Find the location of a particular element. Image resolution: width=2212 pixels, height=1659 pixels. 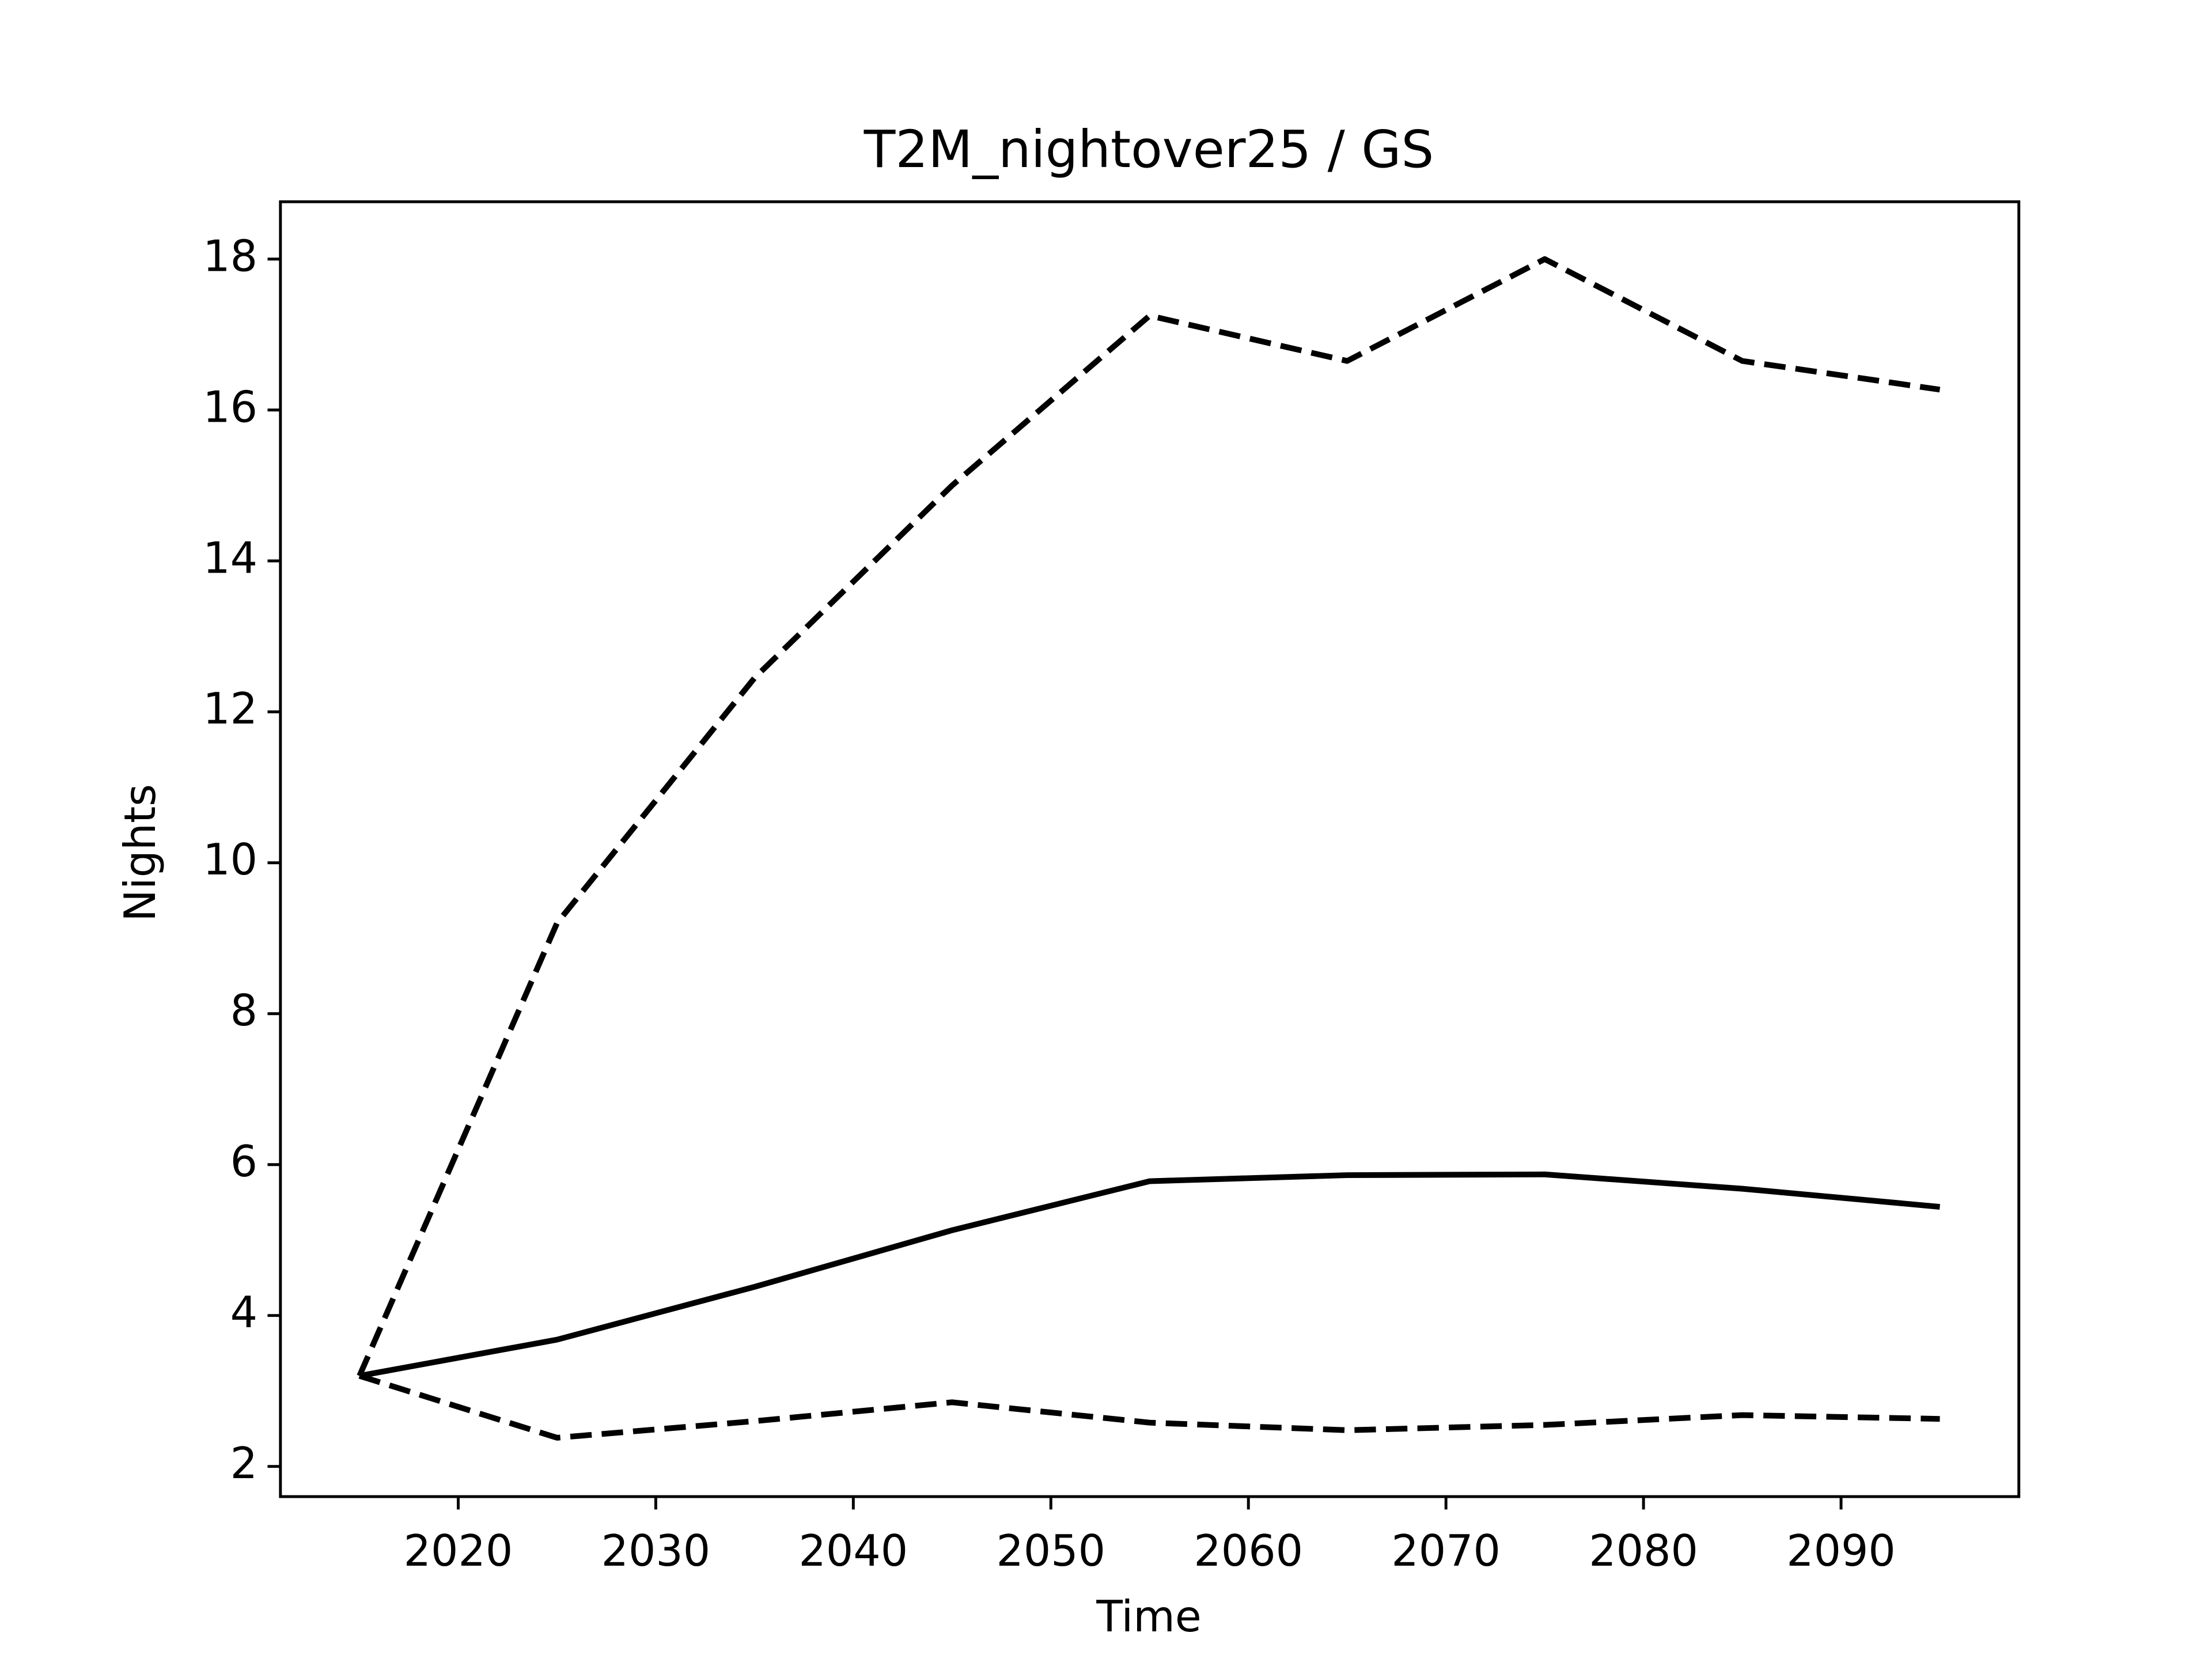

chart-title: T2M_nightover25 / GS is located at coordinates (1148, 150).